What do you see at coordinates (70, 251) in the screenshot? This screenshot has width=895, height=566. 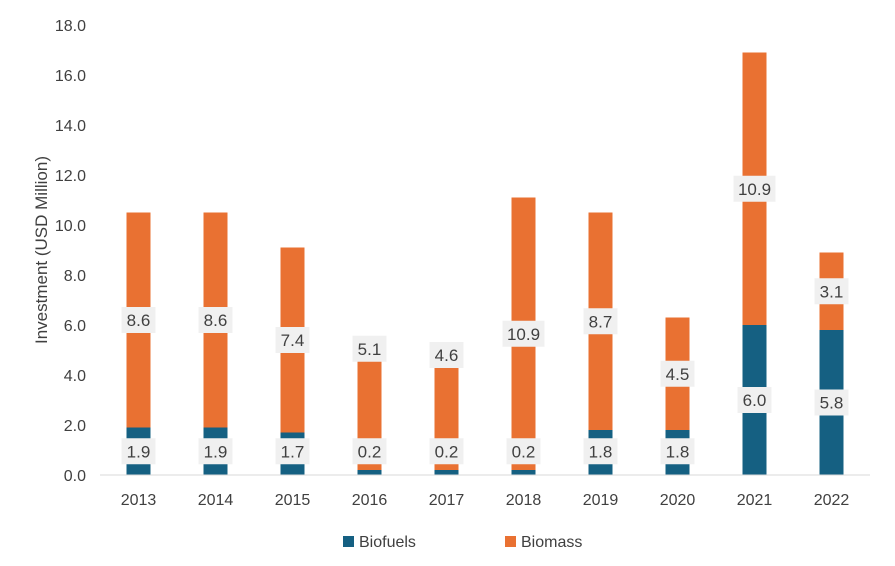 I see `y-axis-ticks: 0.0 2.0 4.0 6.0 8.0 10.0 12.0 14.0 16.0 18.0` at bounding box center [70, 251].